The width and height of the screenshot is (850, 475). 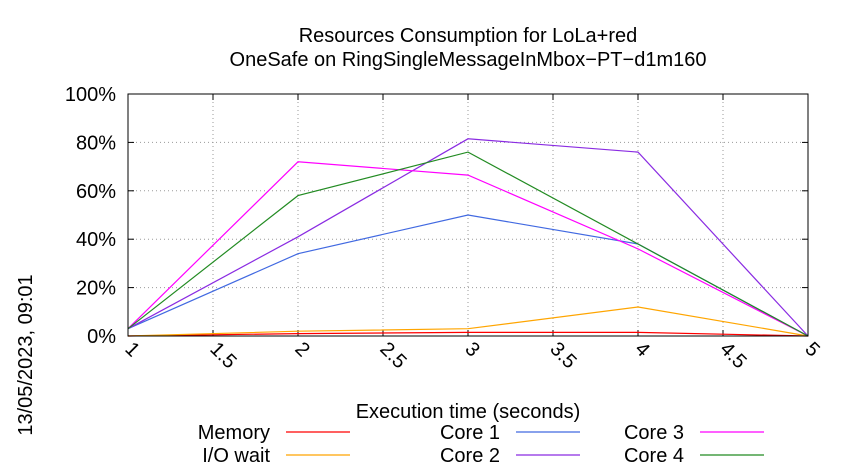 I want to click on y-tick-label: 60%, so click(x=96, y=192).